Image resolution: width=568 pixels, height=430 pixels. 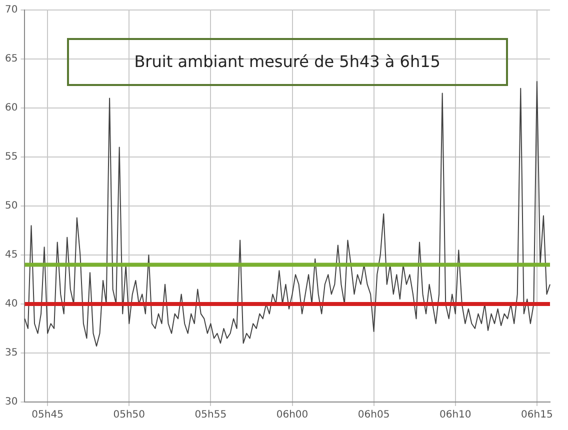 I want to click on y-tick-label: 50, so click(x=11, y=206).